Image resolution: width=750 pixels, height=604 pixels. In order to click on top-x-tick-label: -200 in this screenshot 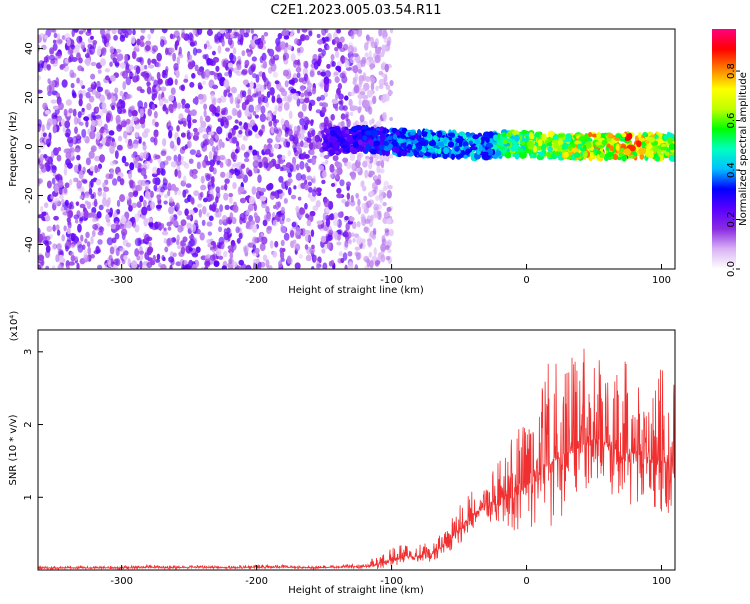, I will do `click(256, 280)`.